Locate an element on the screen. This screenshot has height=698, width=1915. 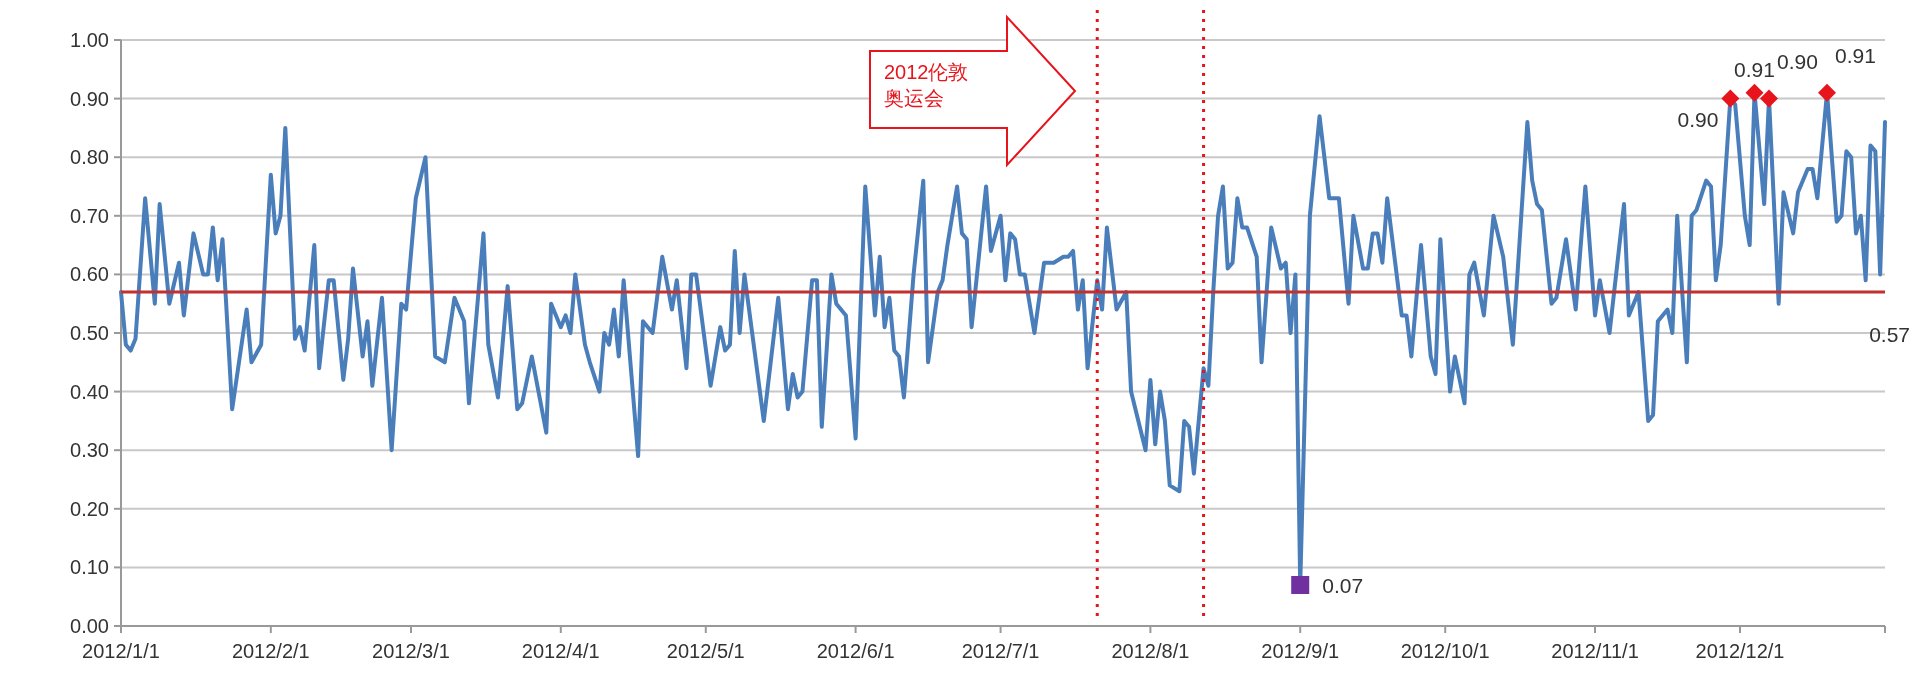
y-tick-label: 0.00 is located at coordinates (89, 626).